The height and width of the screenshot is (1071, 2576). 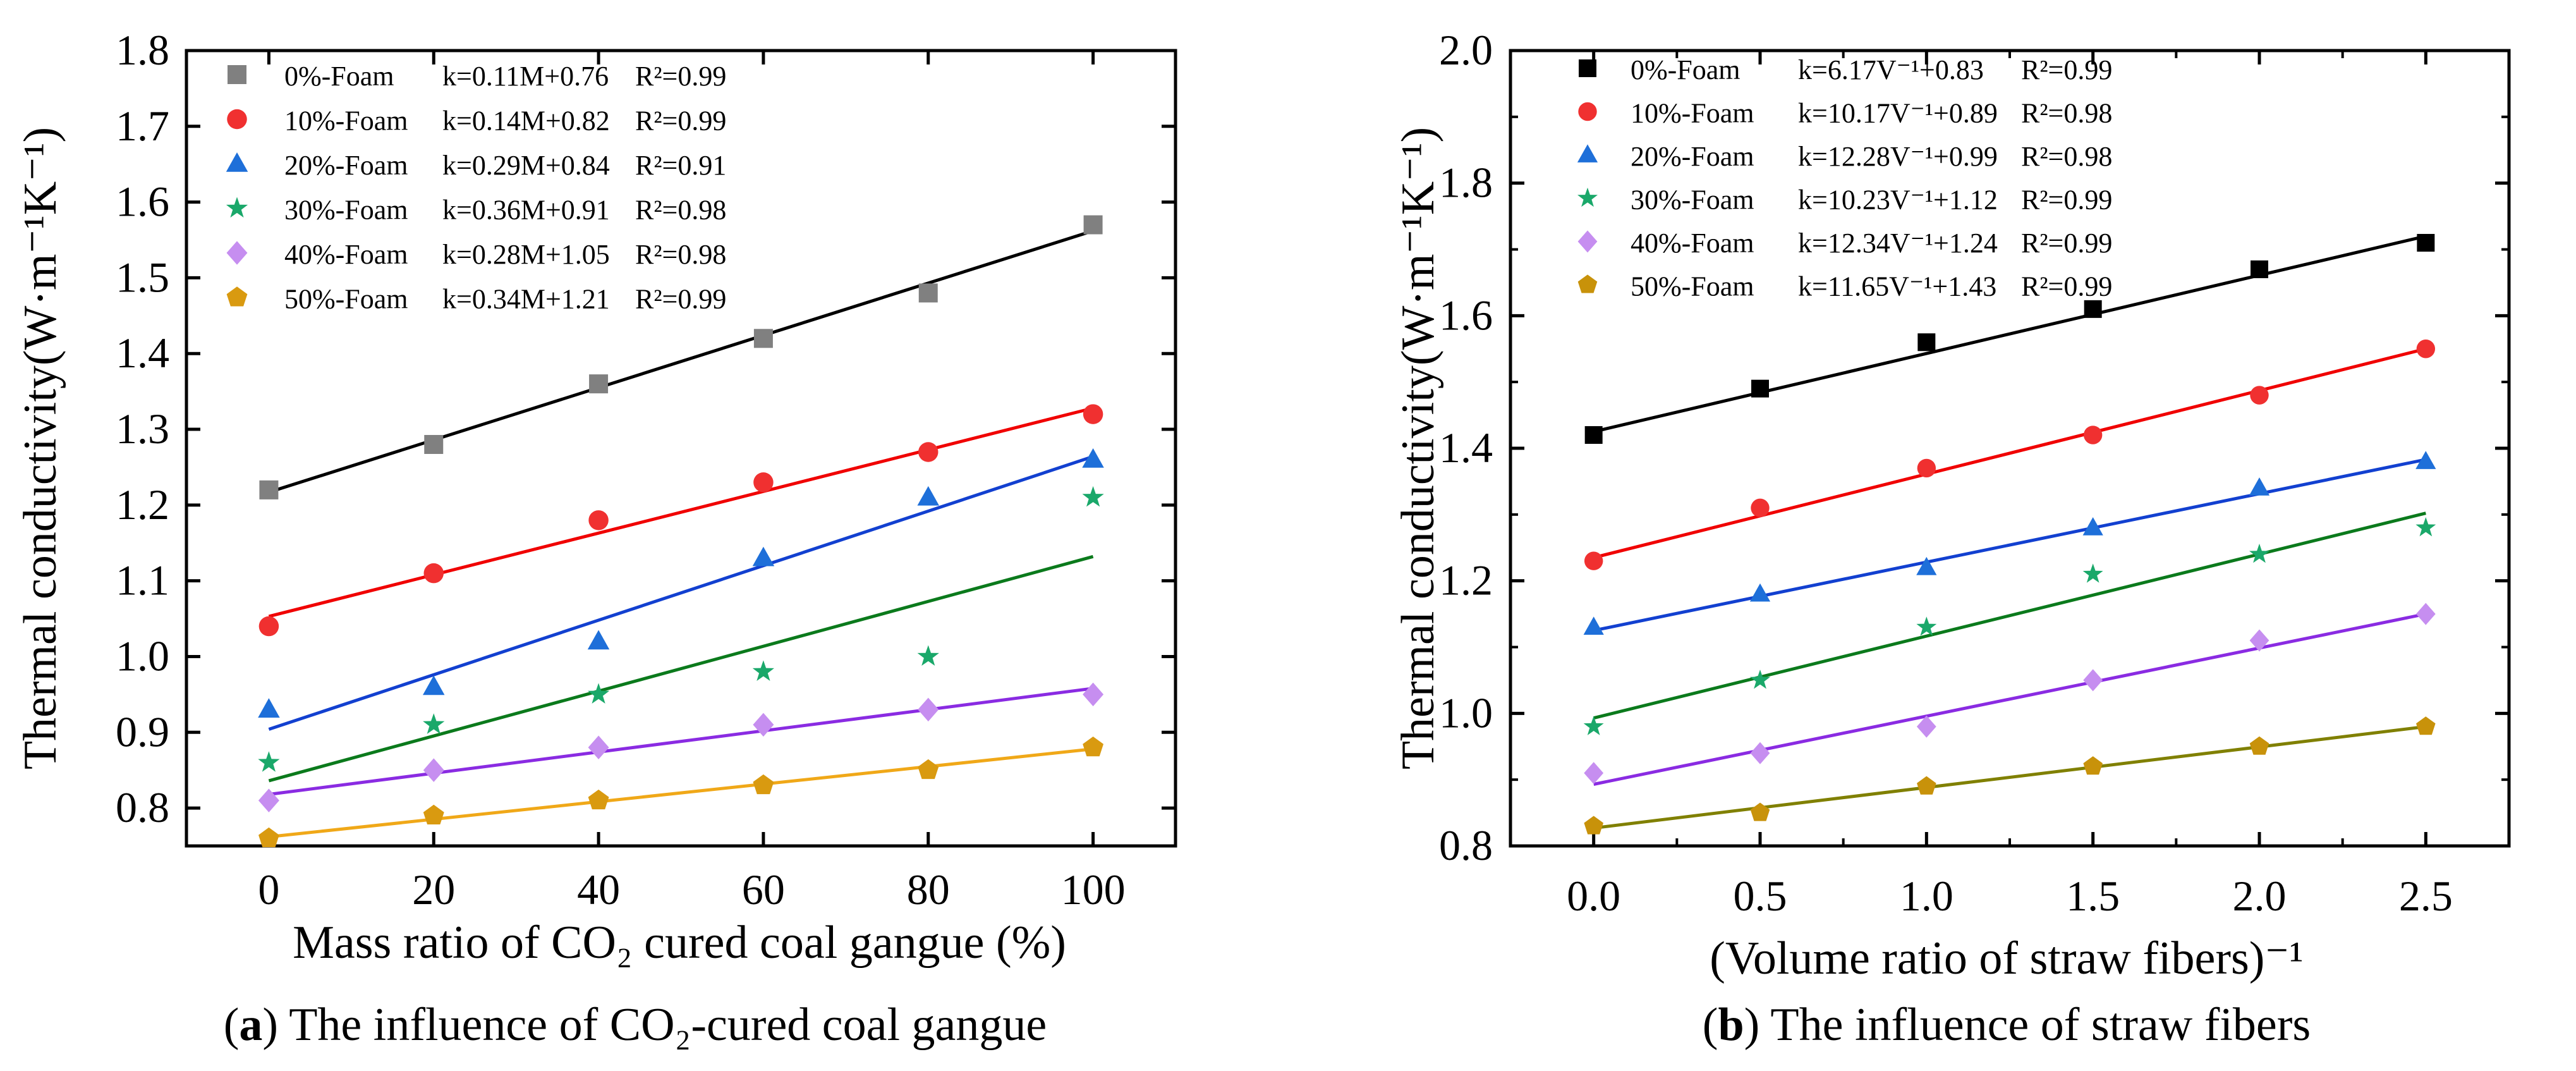 What do you see at coordinates (681, 361) in the screenshot?
I see `fit-line-0%-Foam` at bounding box center [681, 361].